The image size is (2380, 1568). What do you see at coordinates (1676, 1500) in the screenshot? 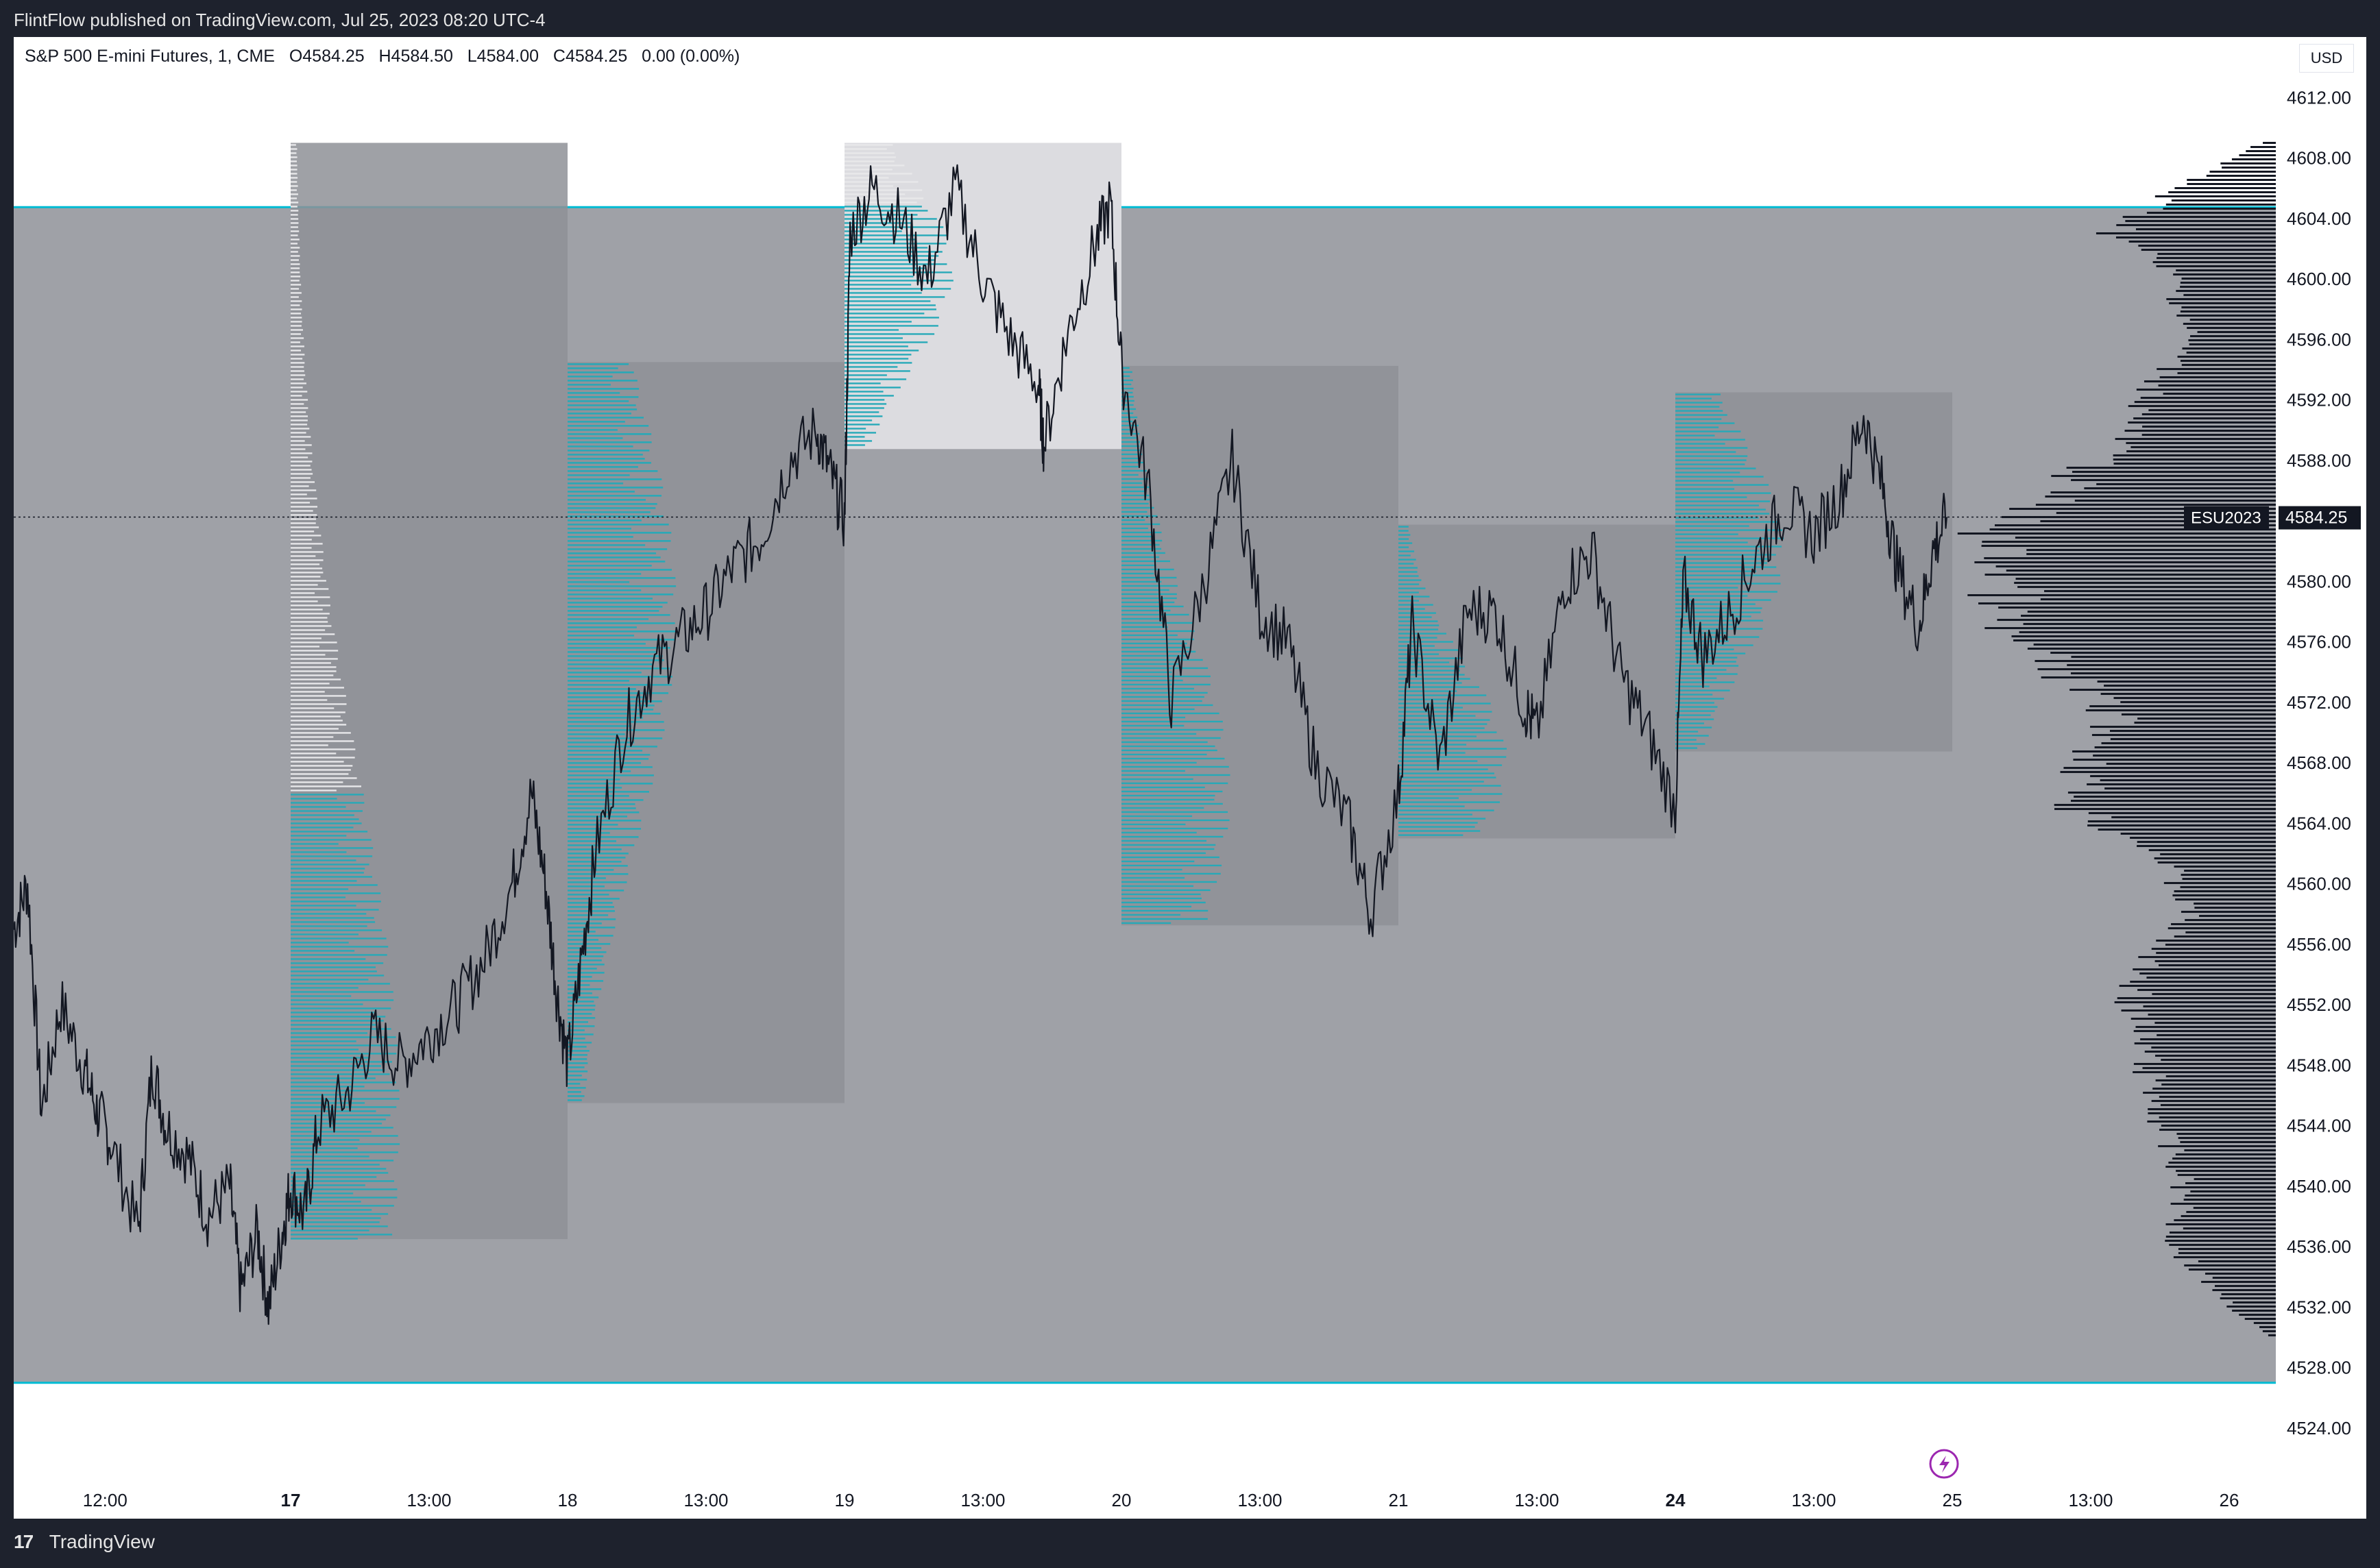
I see `x-tick-label: 24` at bounding box center [1676, 1500].